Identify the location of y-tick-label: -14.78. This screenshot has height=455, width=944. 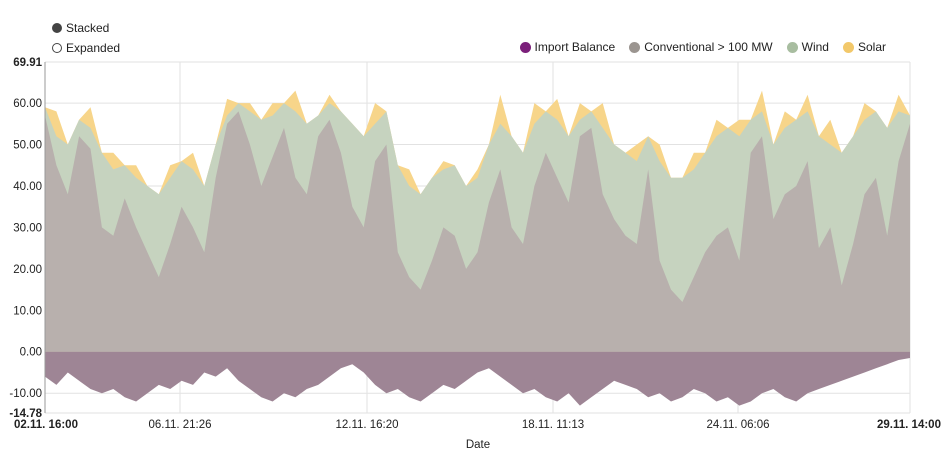
(25, 414).